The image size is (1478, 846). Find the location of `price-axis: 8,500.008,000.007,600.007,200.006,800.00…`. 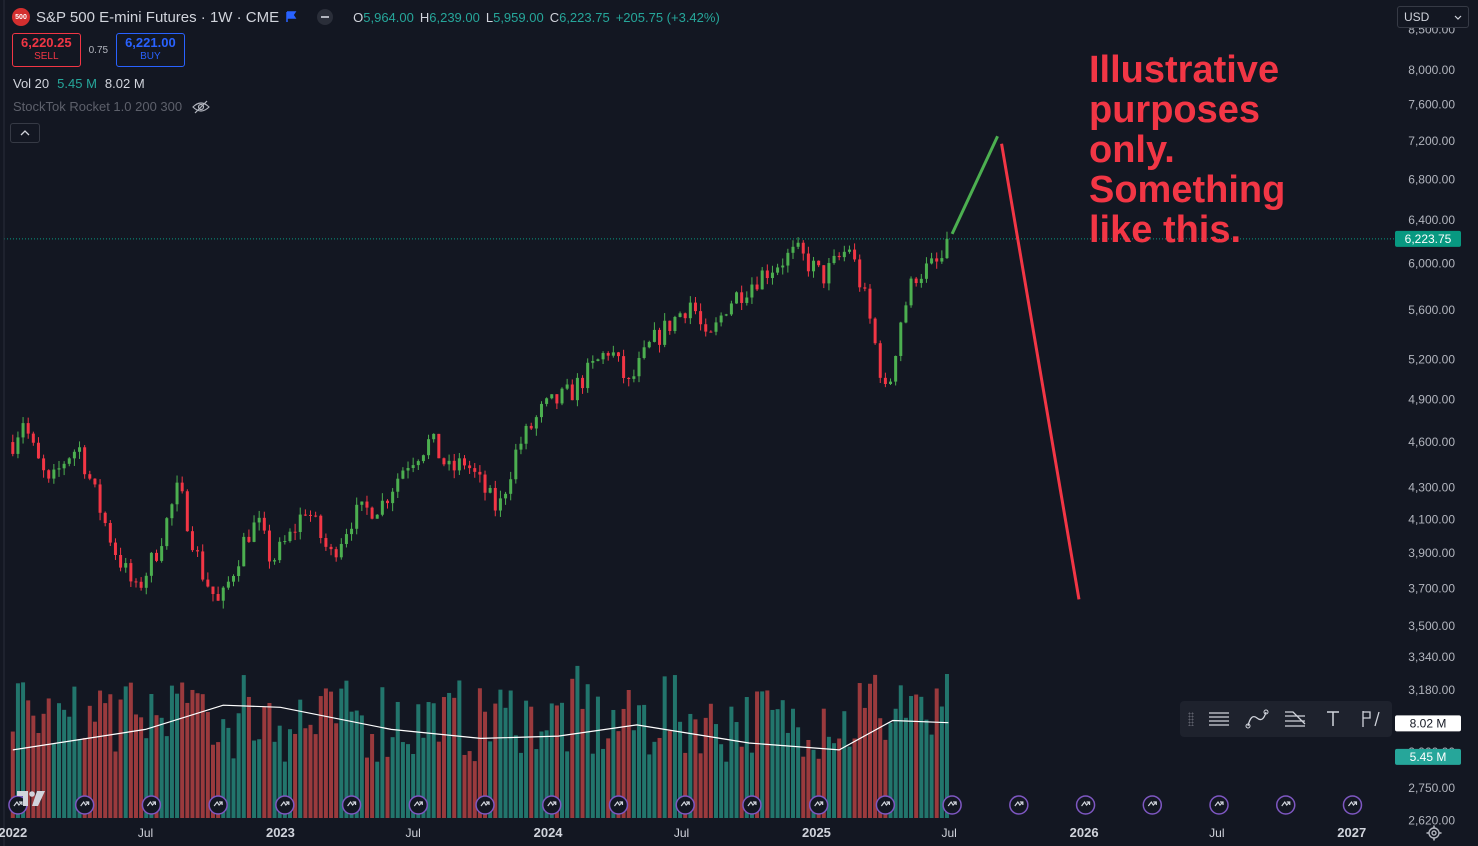

price-axis: 8,500.008,000.007,600.007,200.006,800.00… is located at coordinates (1431, 424).